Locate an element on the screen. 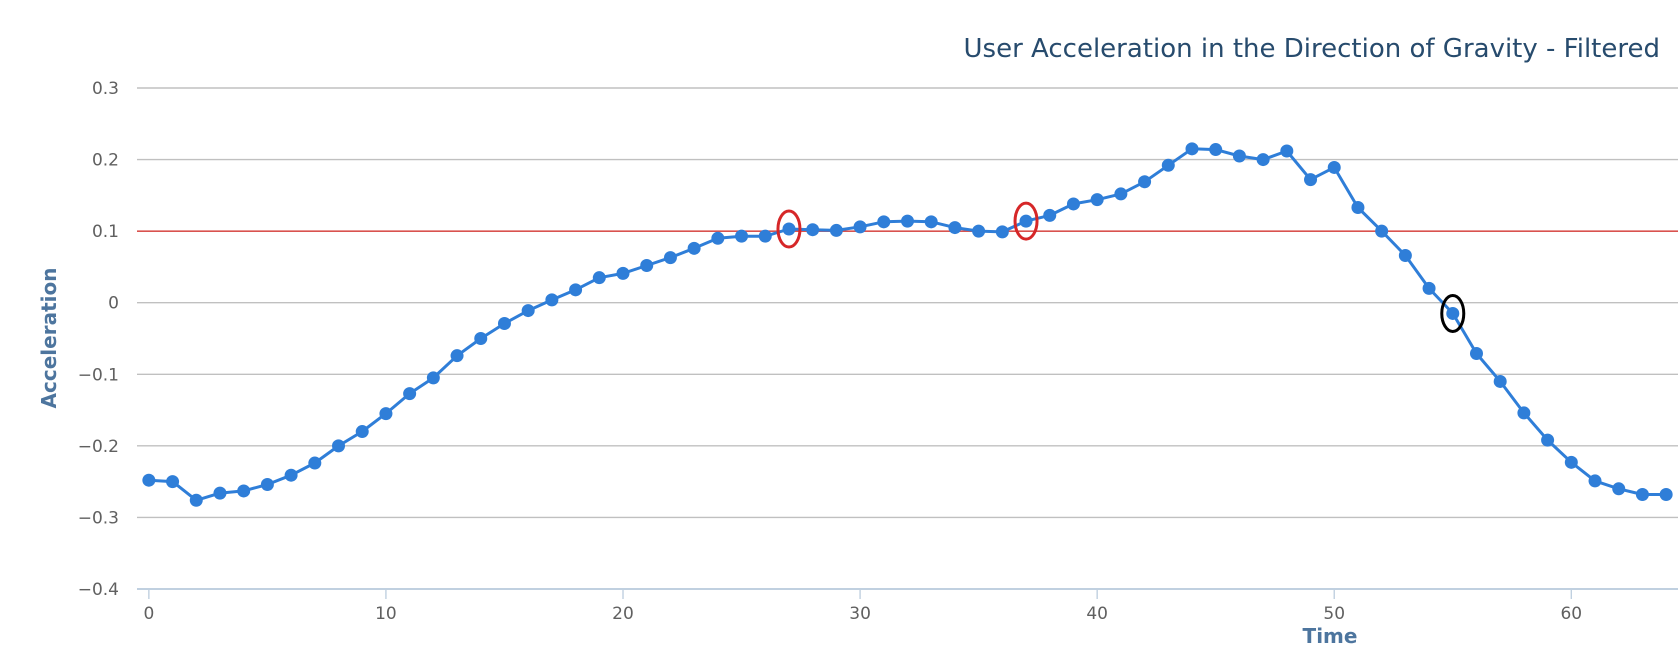 This screenshot has width=1678, height=656. highlight-markers is located at coordinates (1121, 267).